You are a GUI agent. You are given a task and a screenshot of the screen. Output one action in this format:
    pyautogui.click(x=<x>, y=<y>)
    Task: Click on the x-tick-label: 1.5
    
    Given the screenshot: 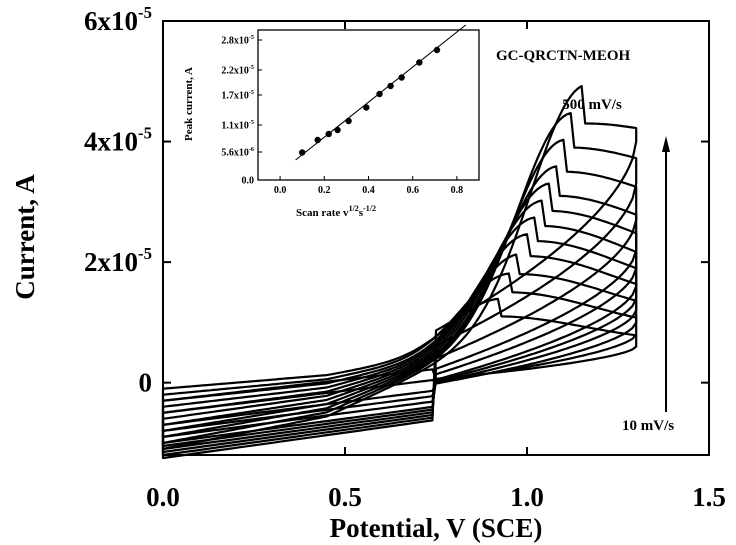 What is the action you would take?
    pyautogui.click(x=709, y=497)
    